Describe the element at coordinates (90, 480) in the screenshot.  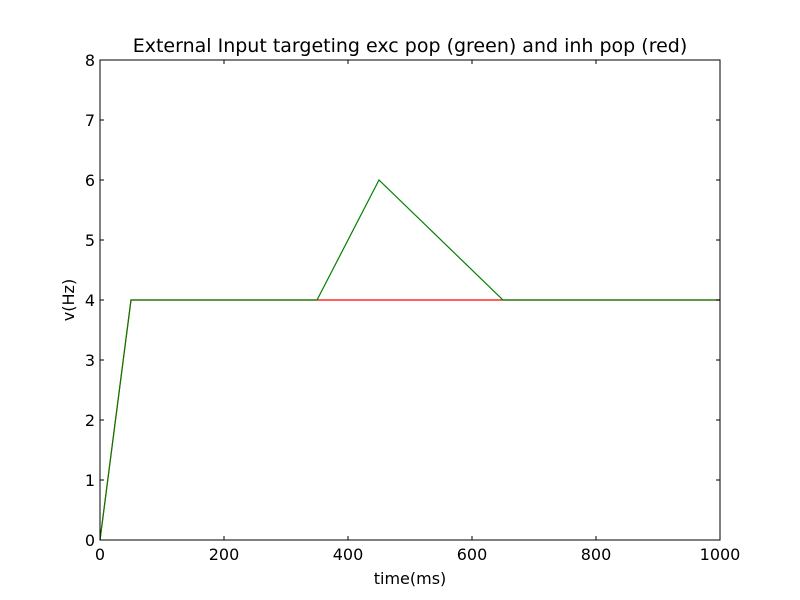
I see `y-tick-label-1: 1` at that location.